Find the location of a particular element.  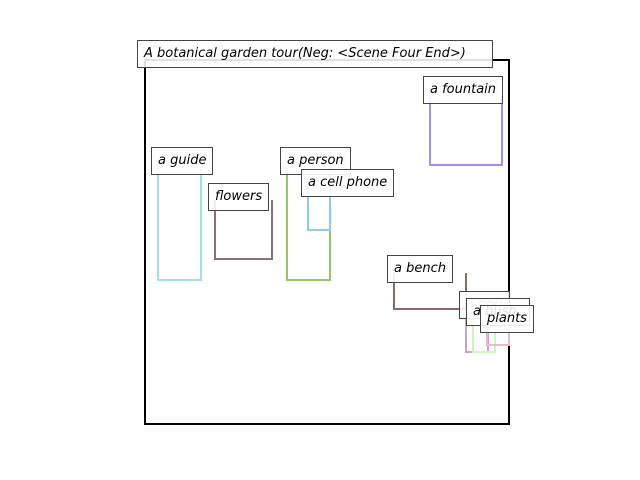

cell-phone-box is located at coordinates (319, 208).